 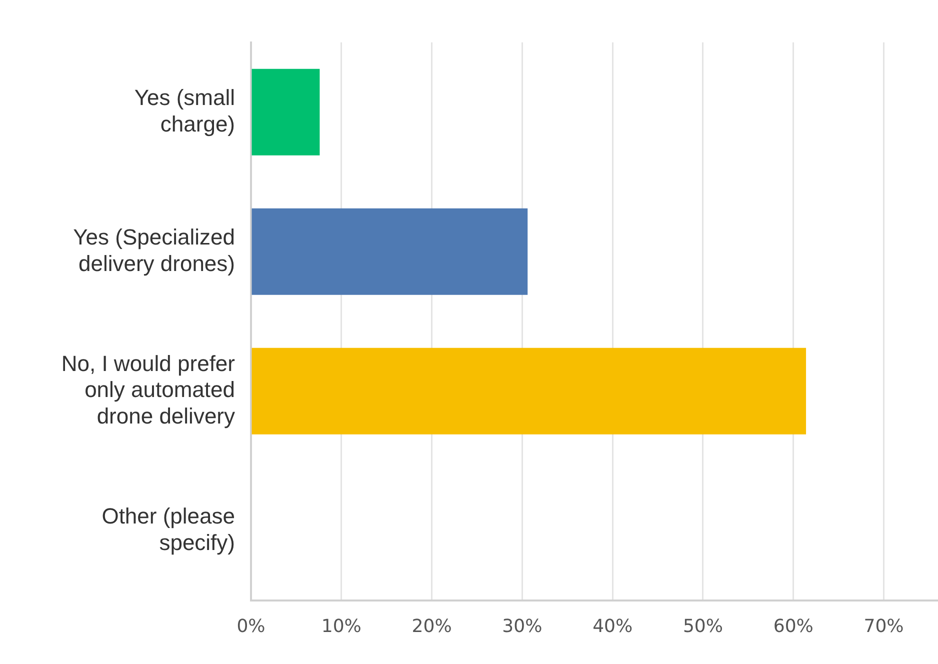 I want to click on y-tick-label: Yes (small charge), so click(x=184, y=110).